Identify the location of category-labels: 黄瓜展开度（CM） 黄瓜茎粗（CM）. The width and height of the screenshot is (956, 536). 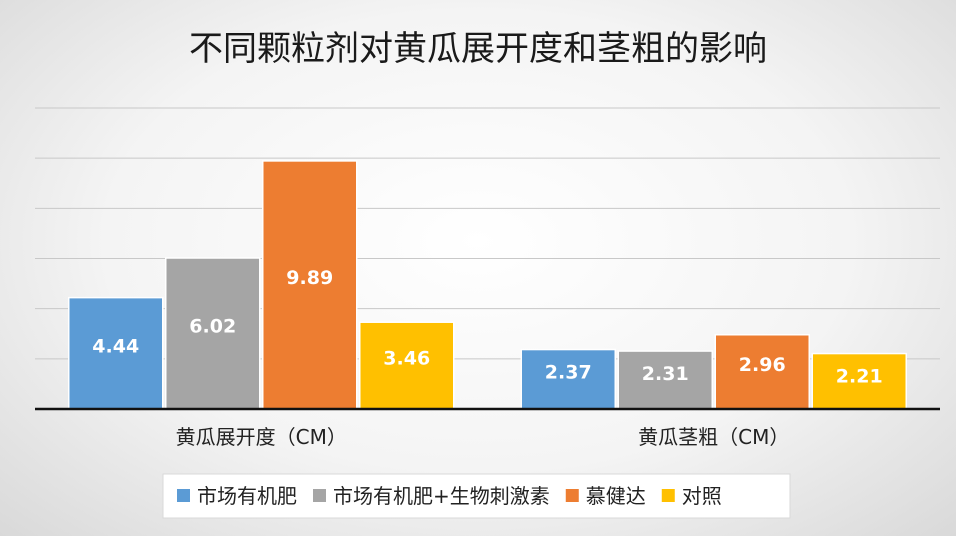
(483, 437).